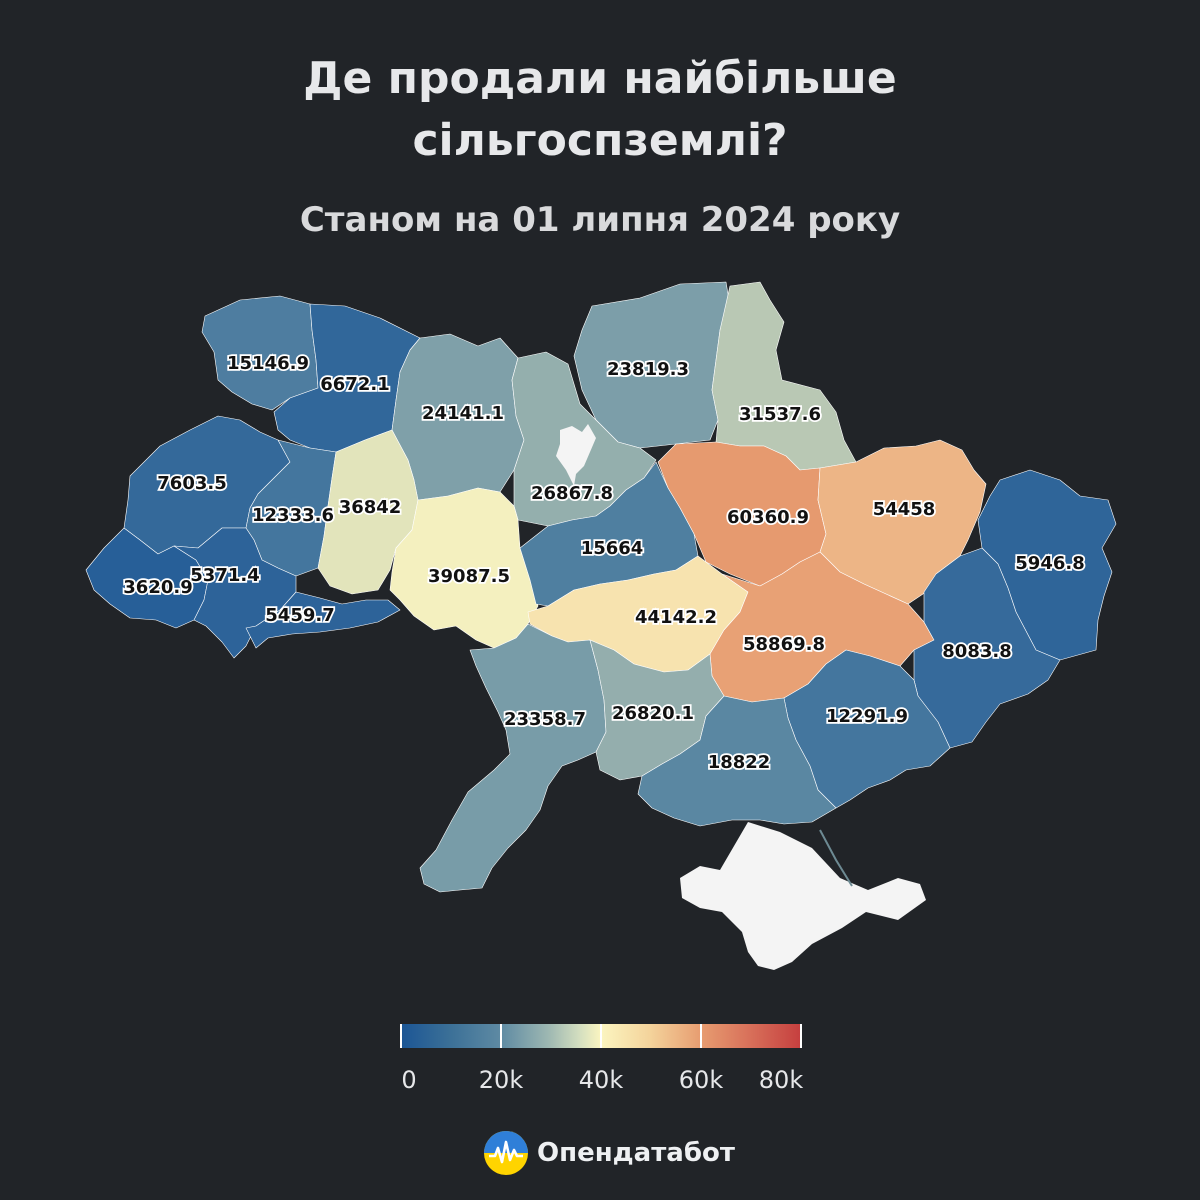 The height and width of the screenshot is (1200, 1200). What do you see at coordinates (576, 455) in the screenshot?
I see `kyiv-city-region` at bounding box center [576, 455].